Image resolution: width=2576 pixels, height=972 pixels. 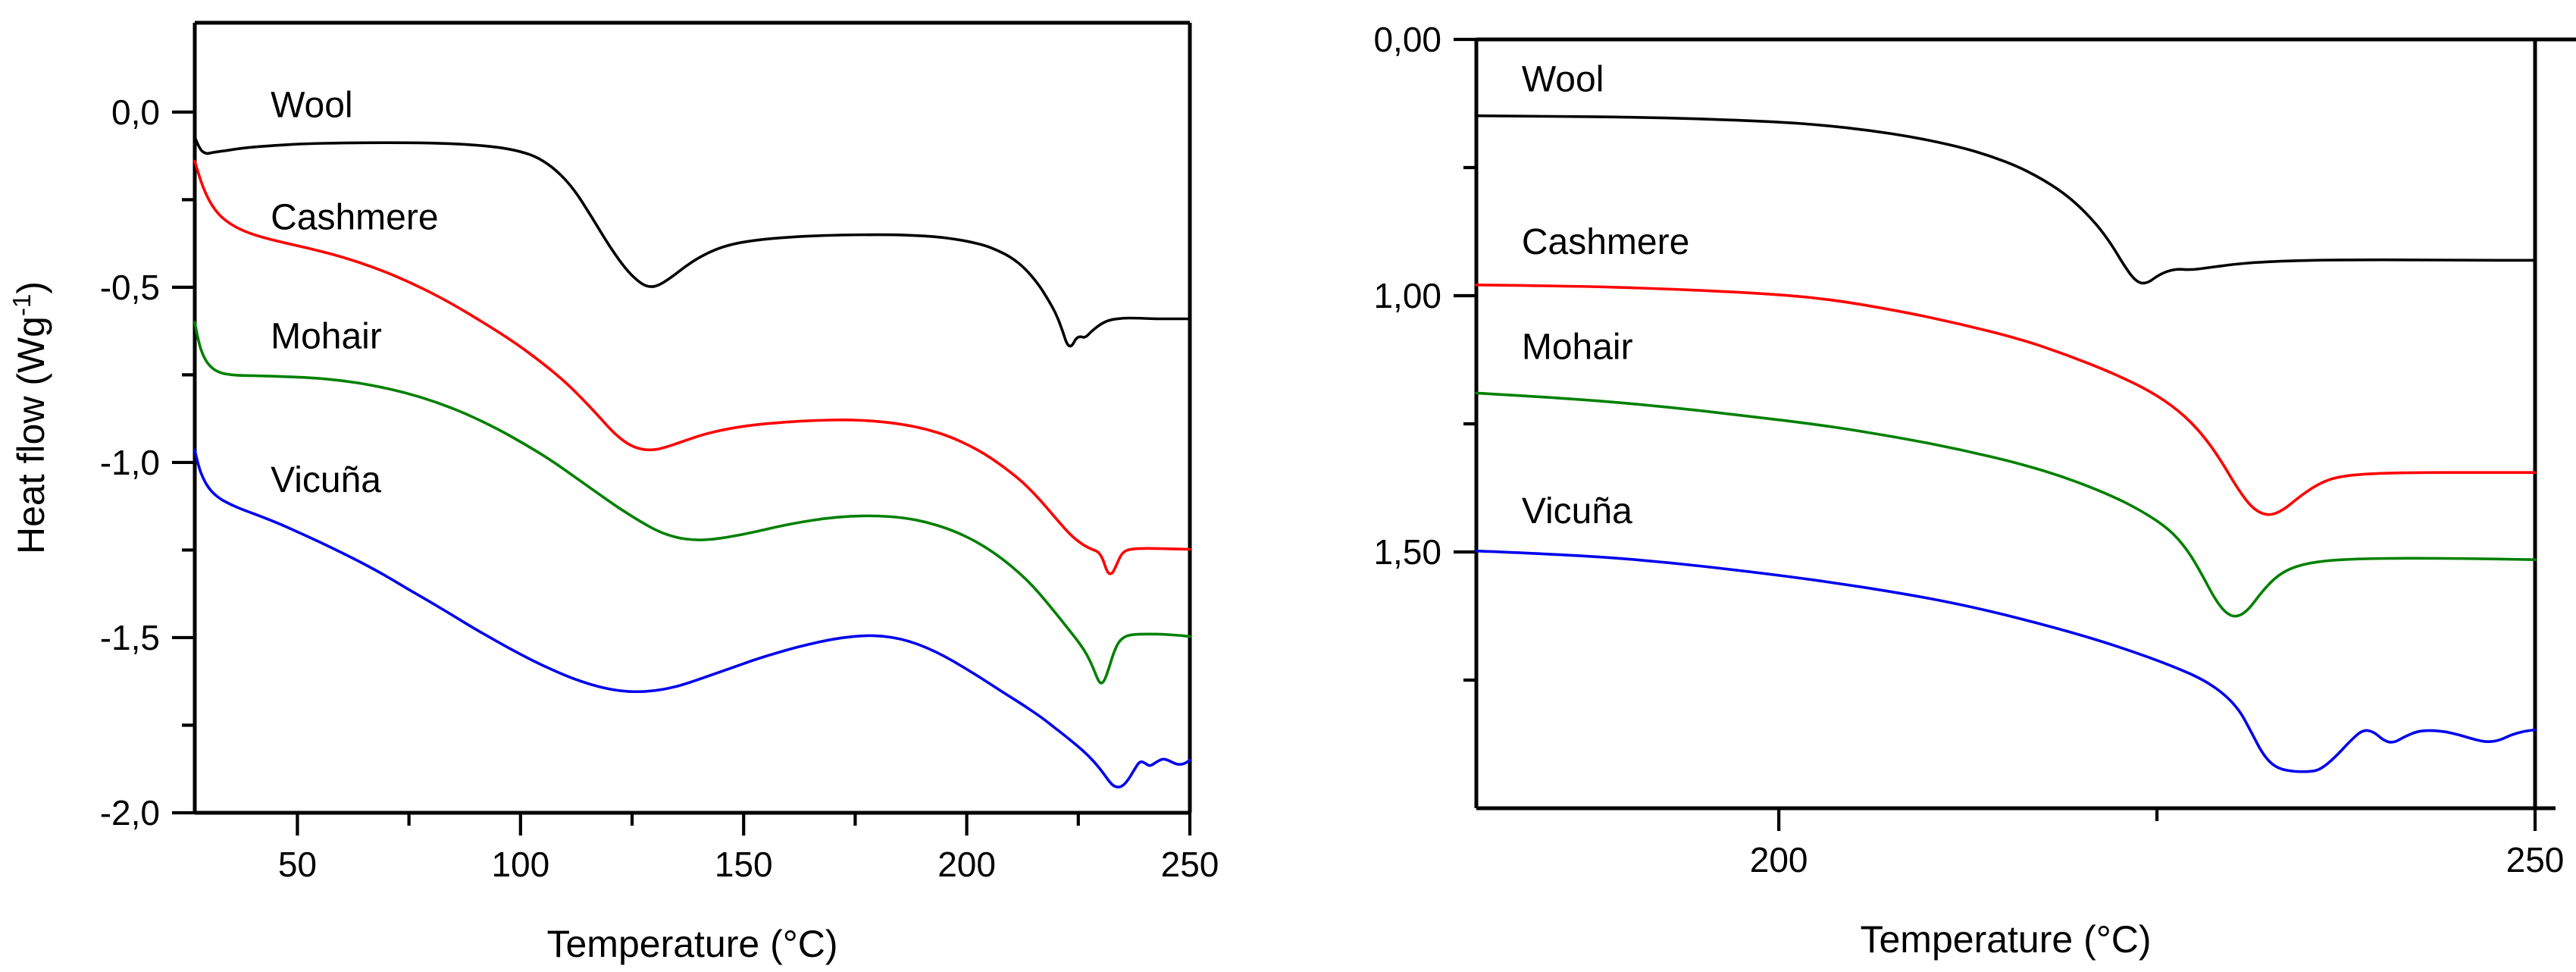 I want to click on x-tick-label: 150, so click(x=744, y=864).